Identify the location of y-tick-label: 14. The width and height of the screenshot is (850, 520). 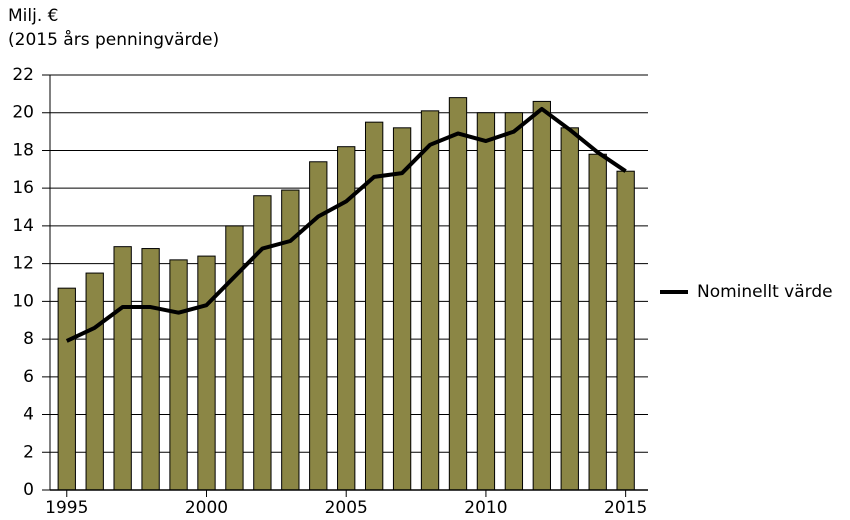
(23, 226).